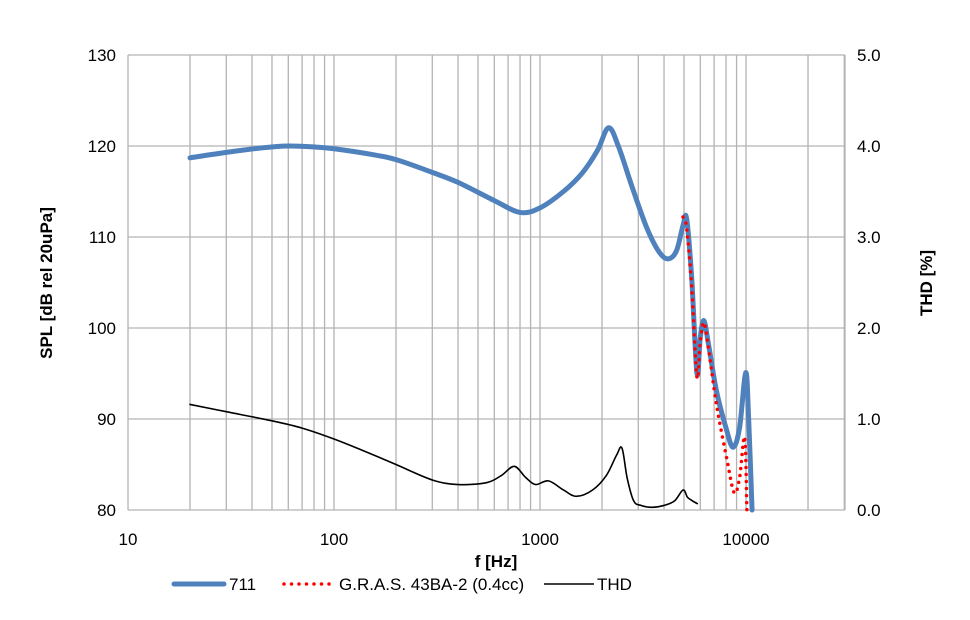 Image resolution: width=970 pixels, height=620 pixels. What do you see at coordinates (869, 237) in the screenshot?
I see `y2-tick-label: 3.0` at bounding box center [869, 237].